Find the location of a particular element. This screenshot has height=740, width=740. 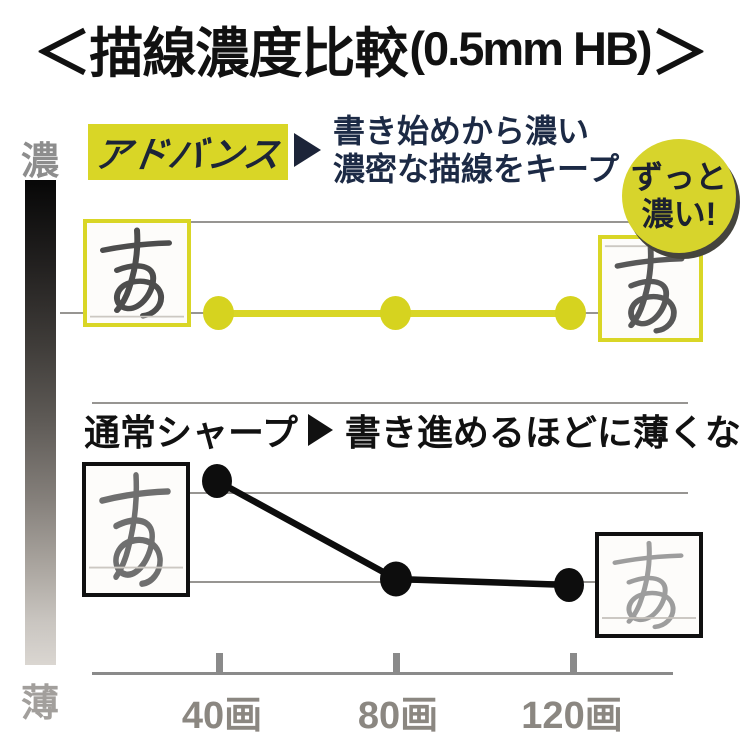

normal-section-header: 通常シャープ 書き進めるほどに薄くなる is located at coordinates (412, 430).